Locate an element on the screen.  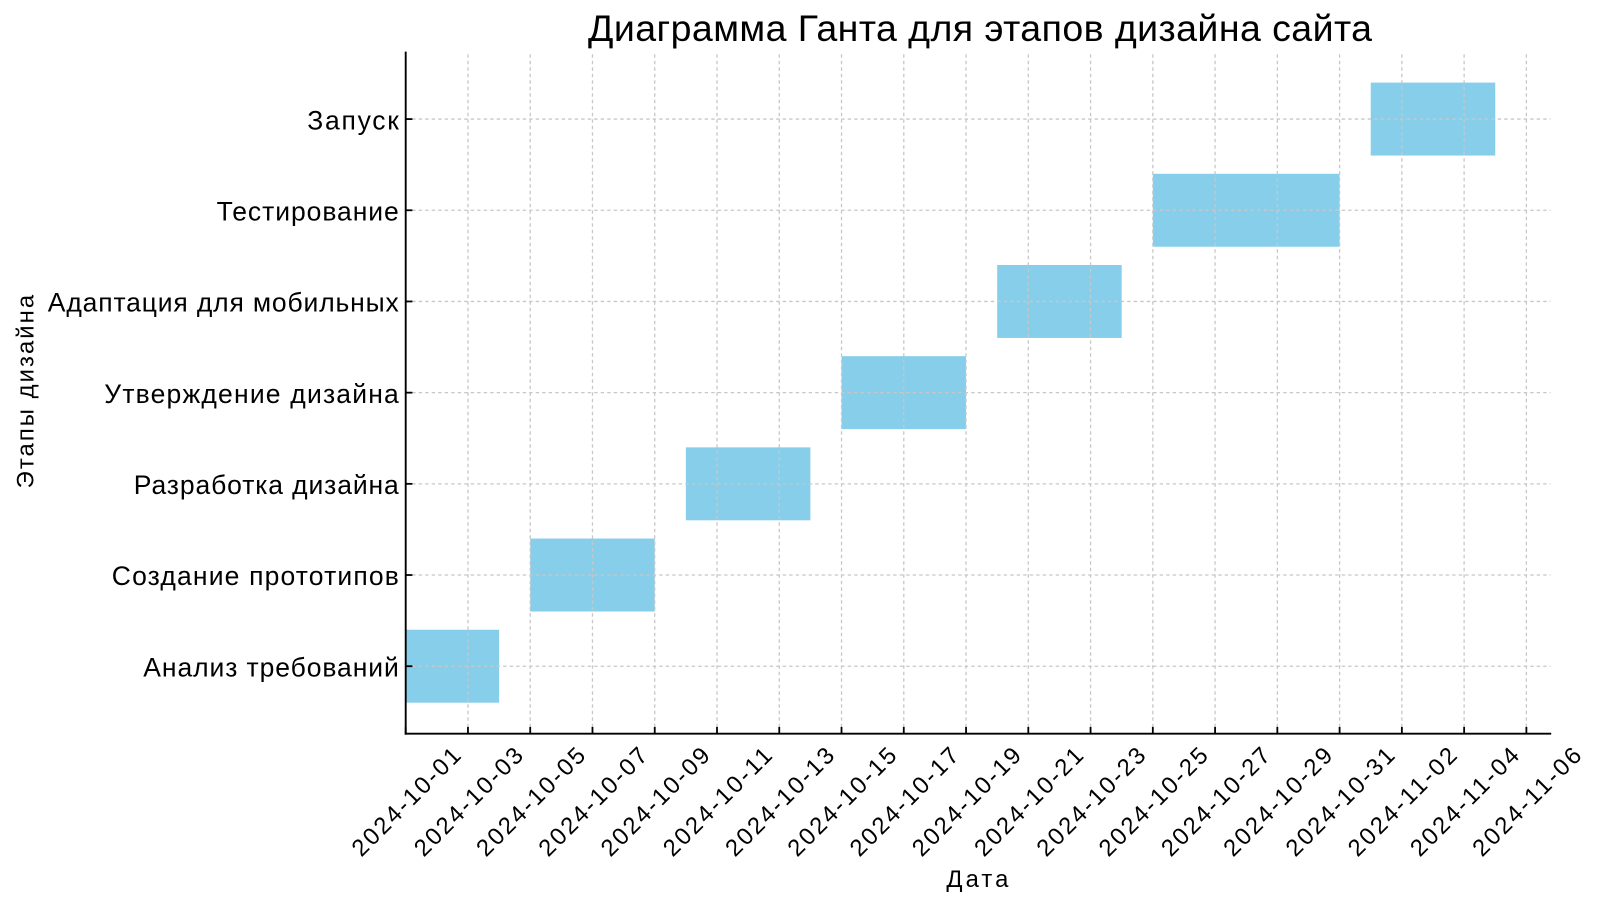
svg-text: Анализ требований is located at coordinates (271, 667).